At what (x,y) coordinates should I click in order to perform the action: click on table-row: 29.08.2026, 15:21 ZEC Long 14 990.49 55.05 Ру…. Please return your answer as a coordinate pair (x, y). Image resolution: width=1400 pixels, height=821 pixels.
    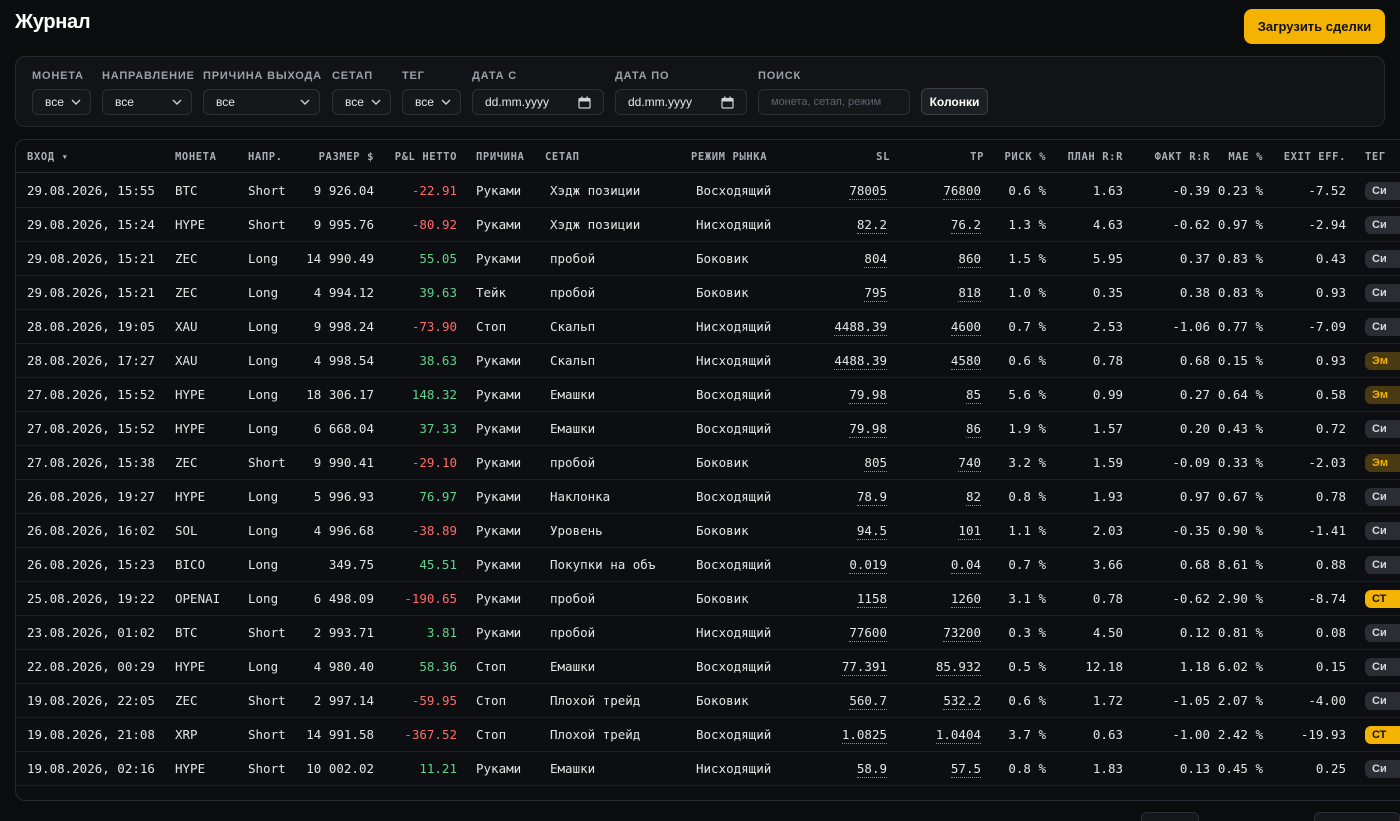
    Looking at the image, I should click on (708, 259).